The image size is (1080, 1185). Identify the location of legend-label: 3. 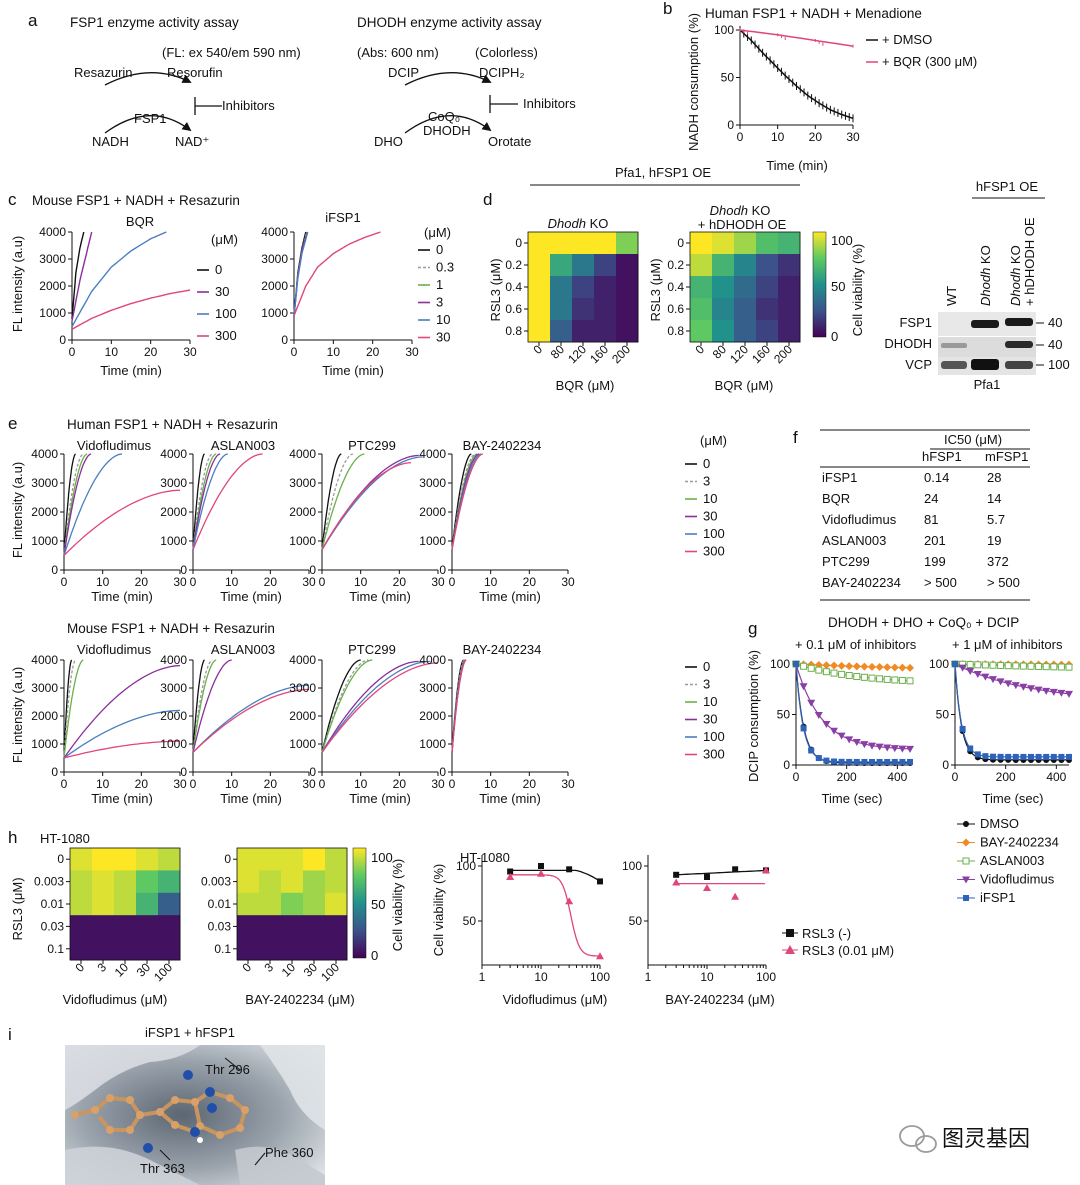
(706, 684).